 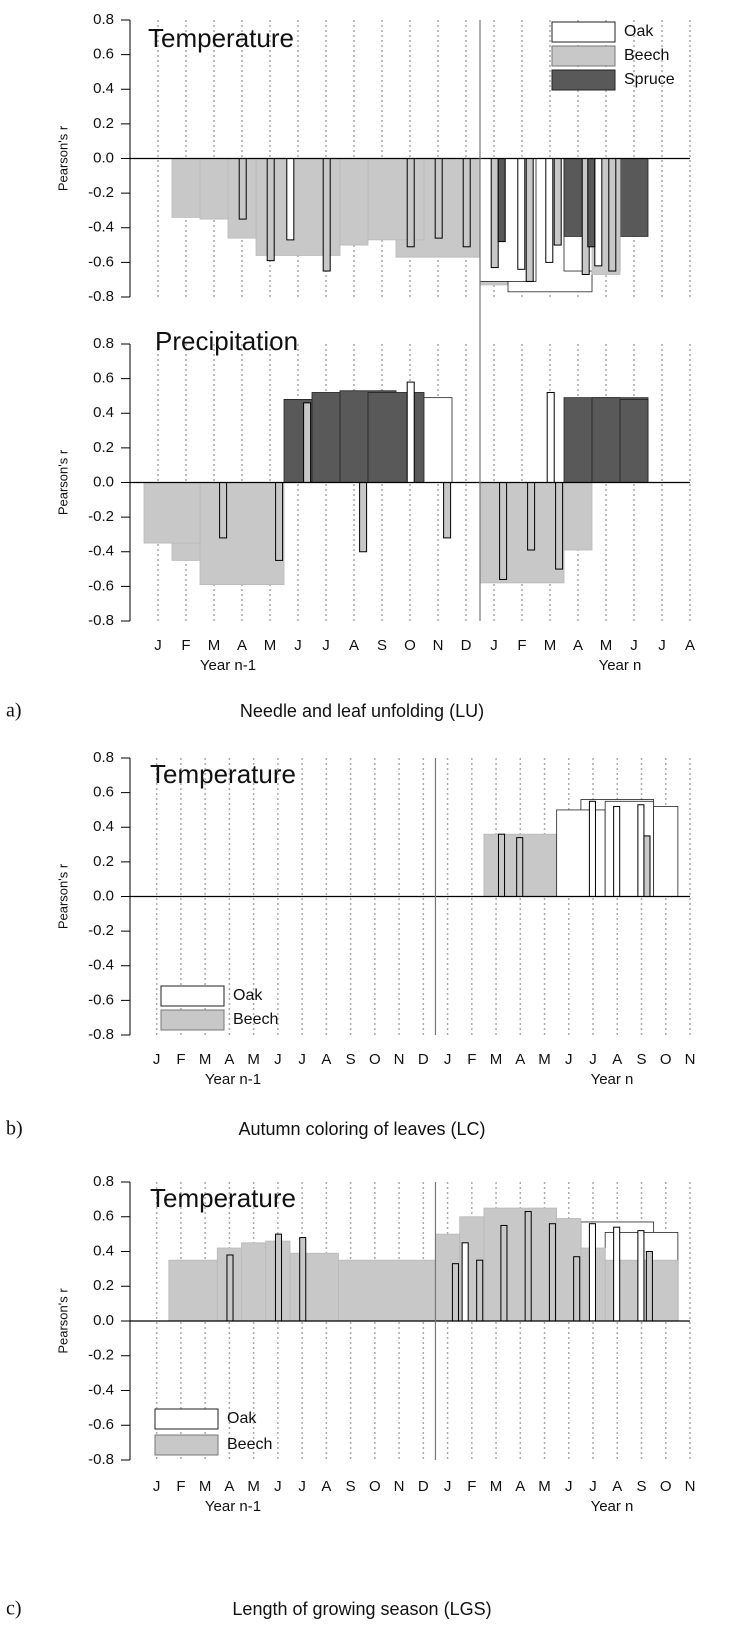 I want to click on x-tick-label: D, so click(x=423, y=1486).